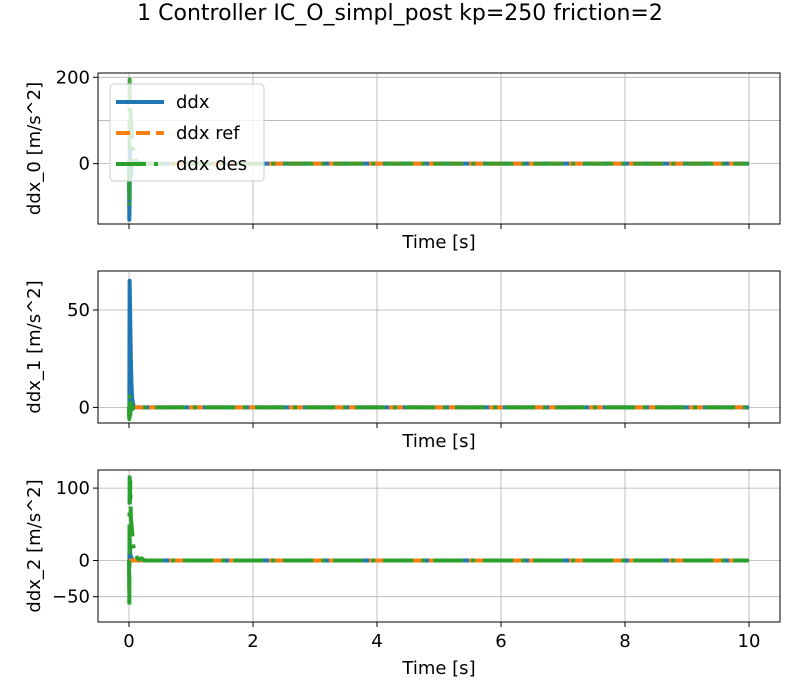  I want to click on legend-box, so click(187, 132).